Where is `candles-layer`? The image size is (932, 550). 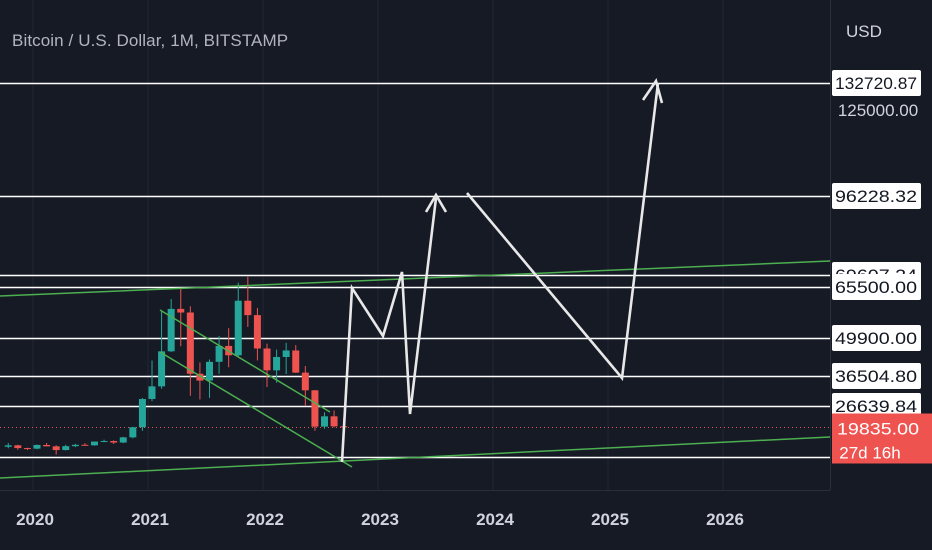
candles-layer is located at coordinates (176, 365).